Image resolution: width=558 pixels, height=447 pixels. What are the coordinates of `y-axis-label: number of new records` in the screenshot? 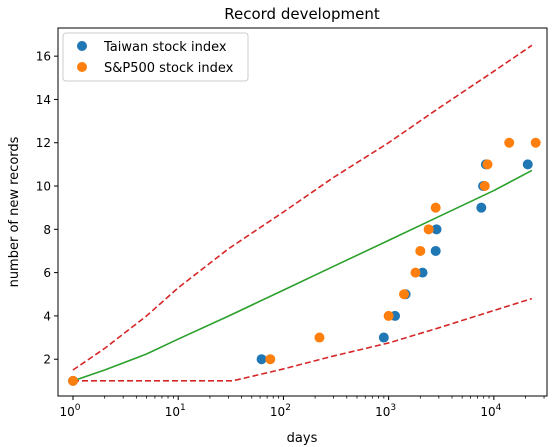 It's located at (14, 211).